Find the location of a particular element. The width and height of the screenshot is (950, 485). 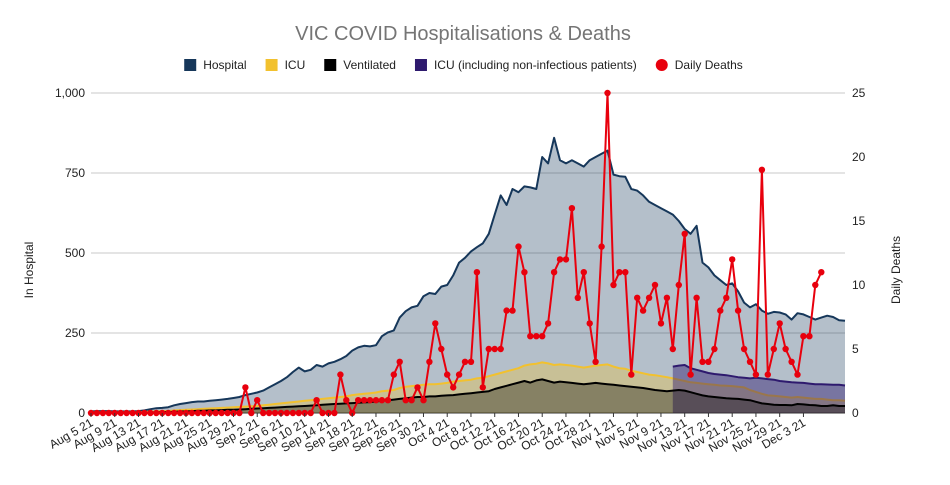

legend-marker-daily-deaths is located at coordinates (661, 65).